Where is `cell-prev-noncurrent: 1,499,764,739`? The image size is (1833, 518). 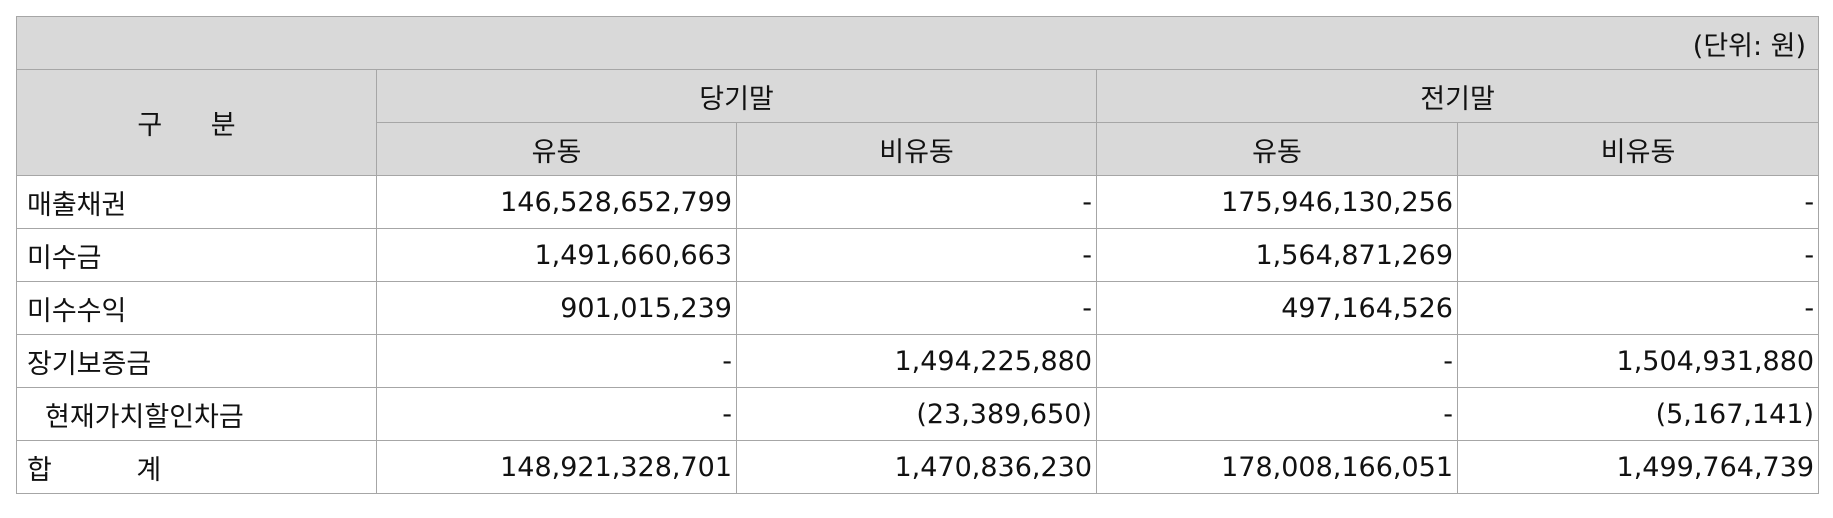
cell-prev-noncurrent: 1,499,764,739 is located at coordinates (1638, 467).